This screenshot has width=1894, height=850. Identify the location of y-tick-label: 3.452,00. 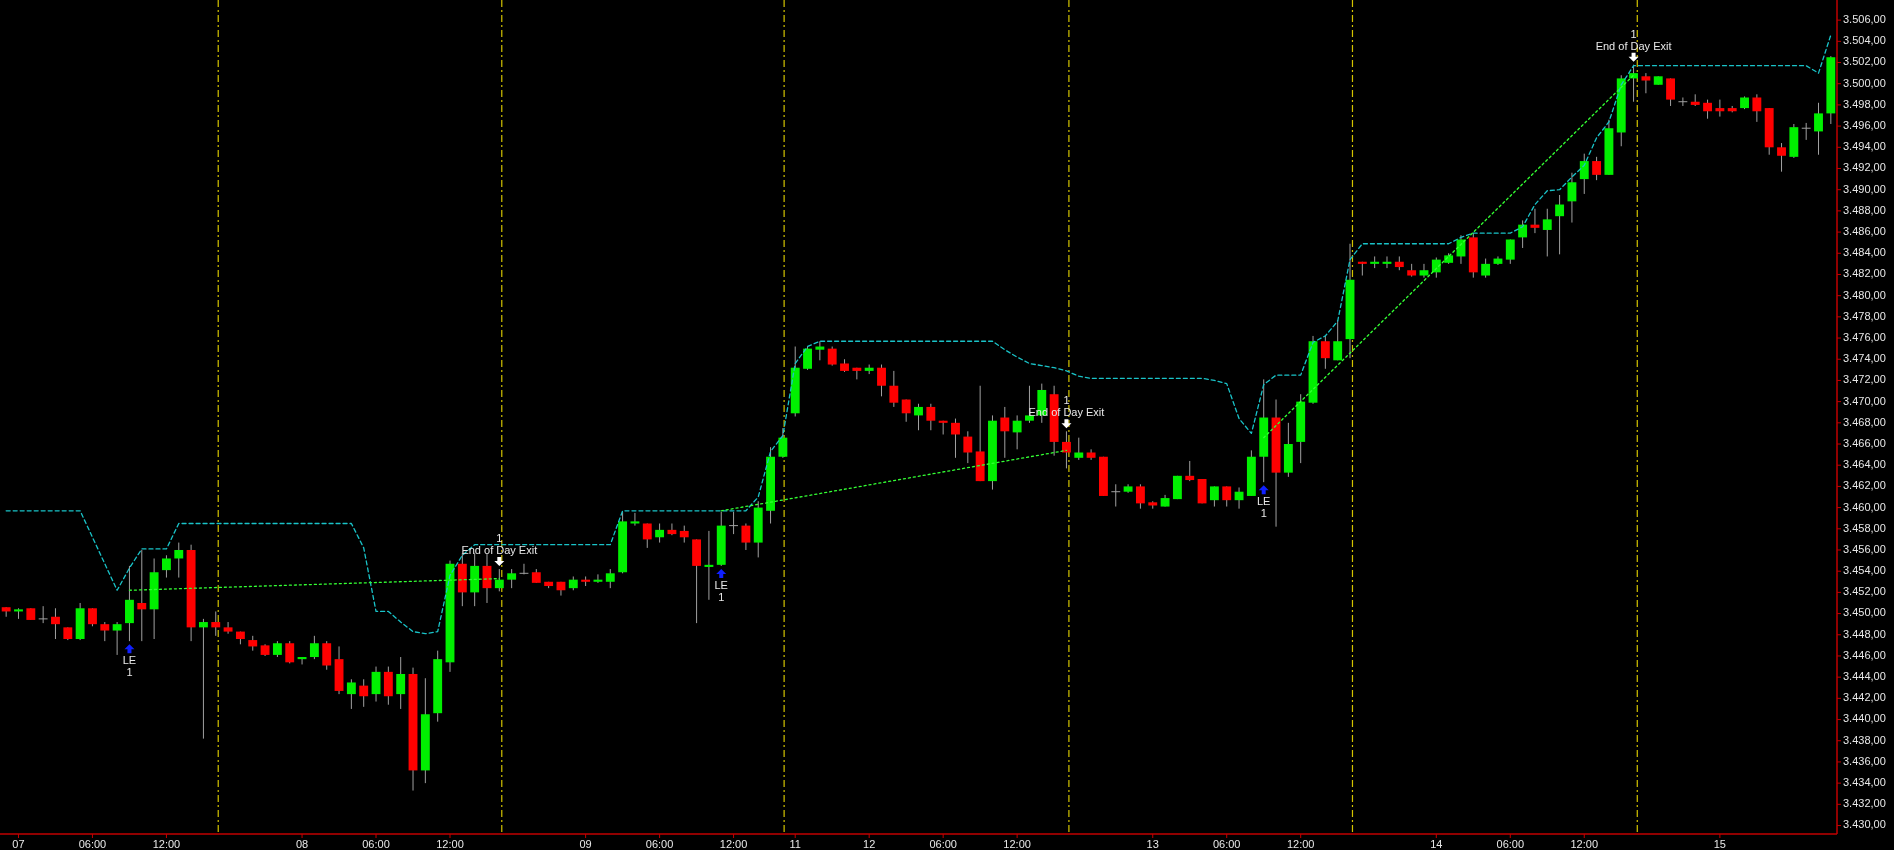
(1864, 591).